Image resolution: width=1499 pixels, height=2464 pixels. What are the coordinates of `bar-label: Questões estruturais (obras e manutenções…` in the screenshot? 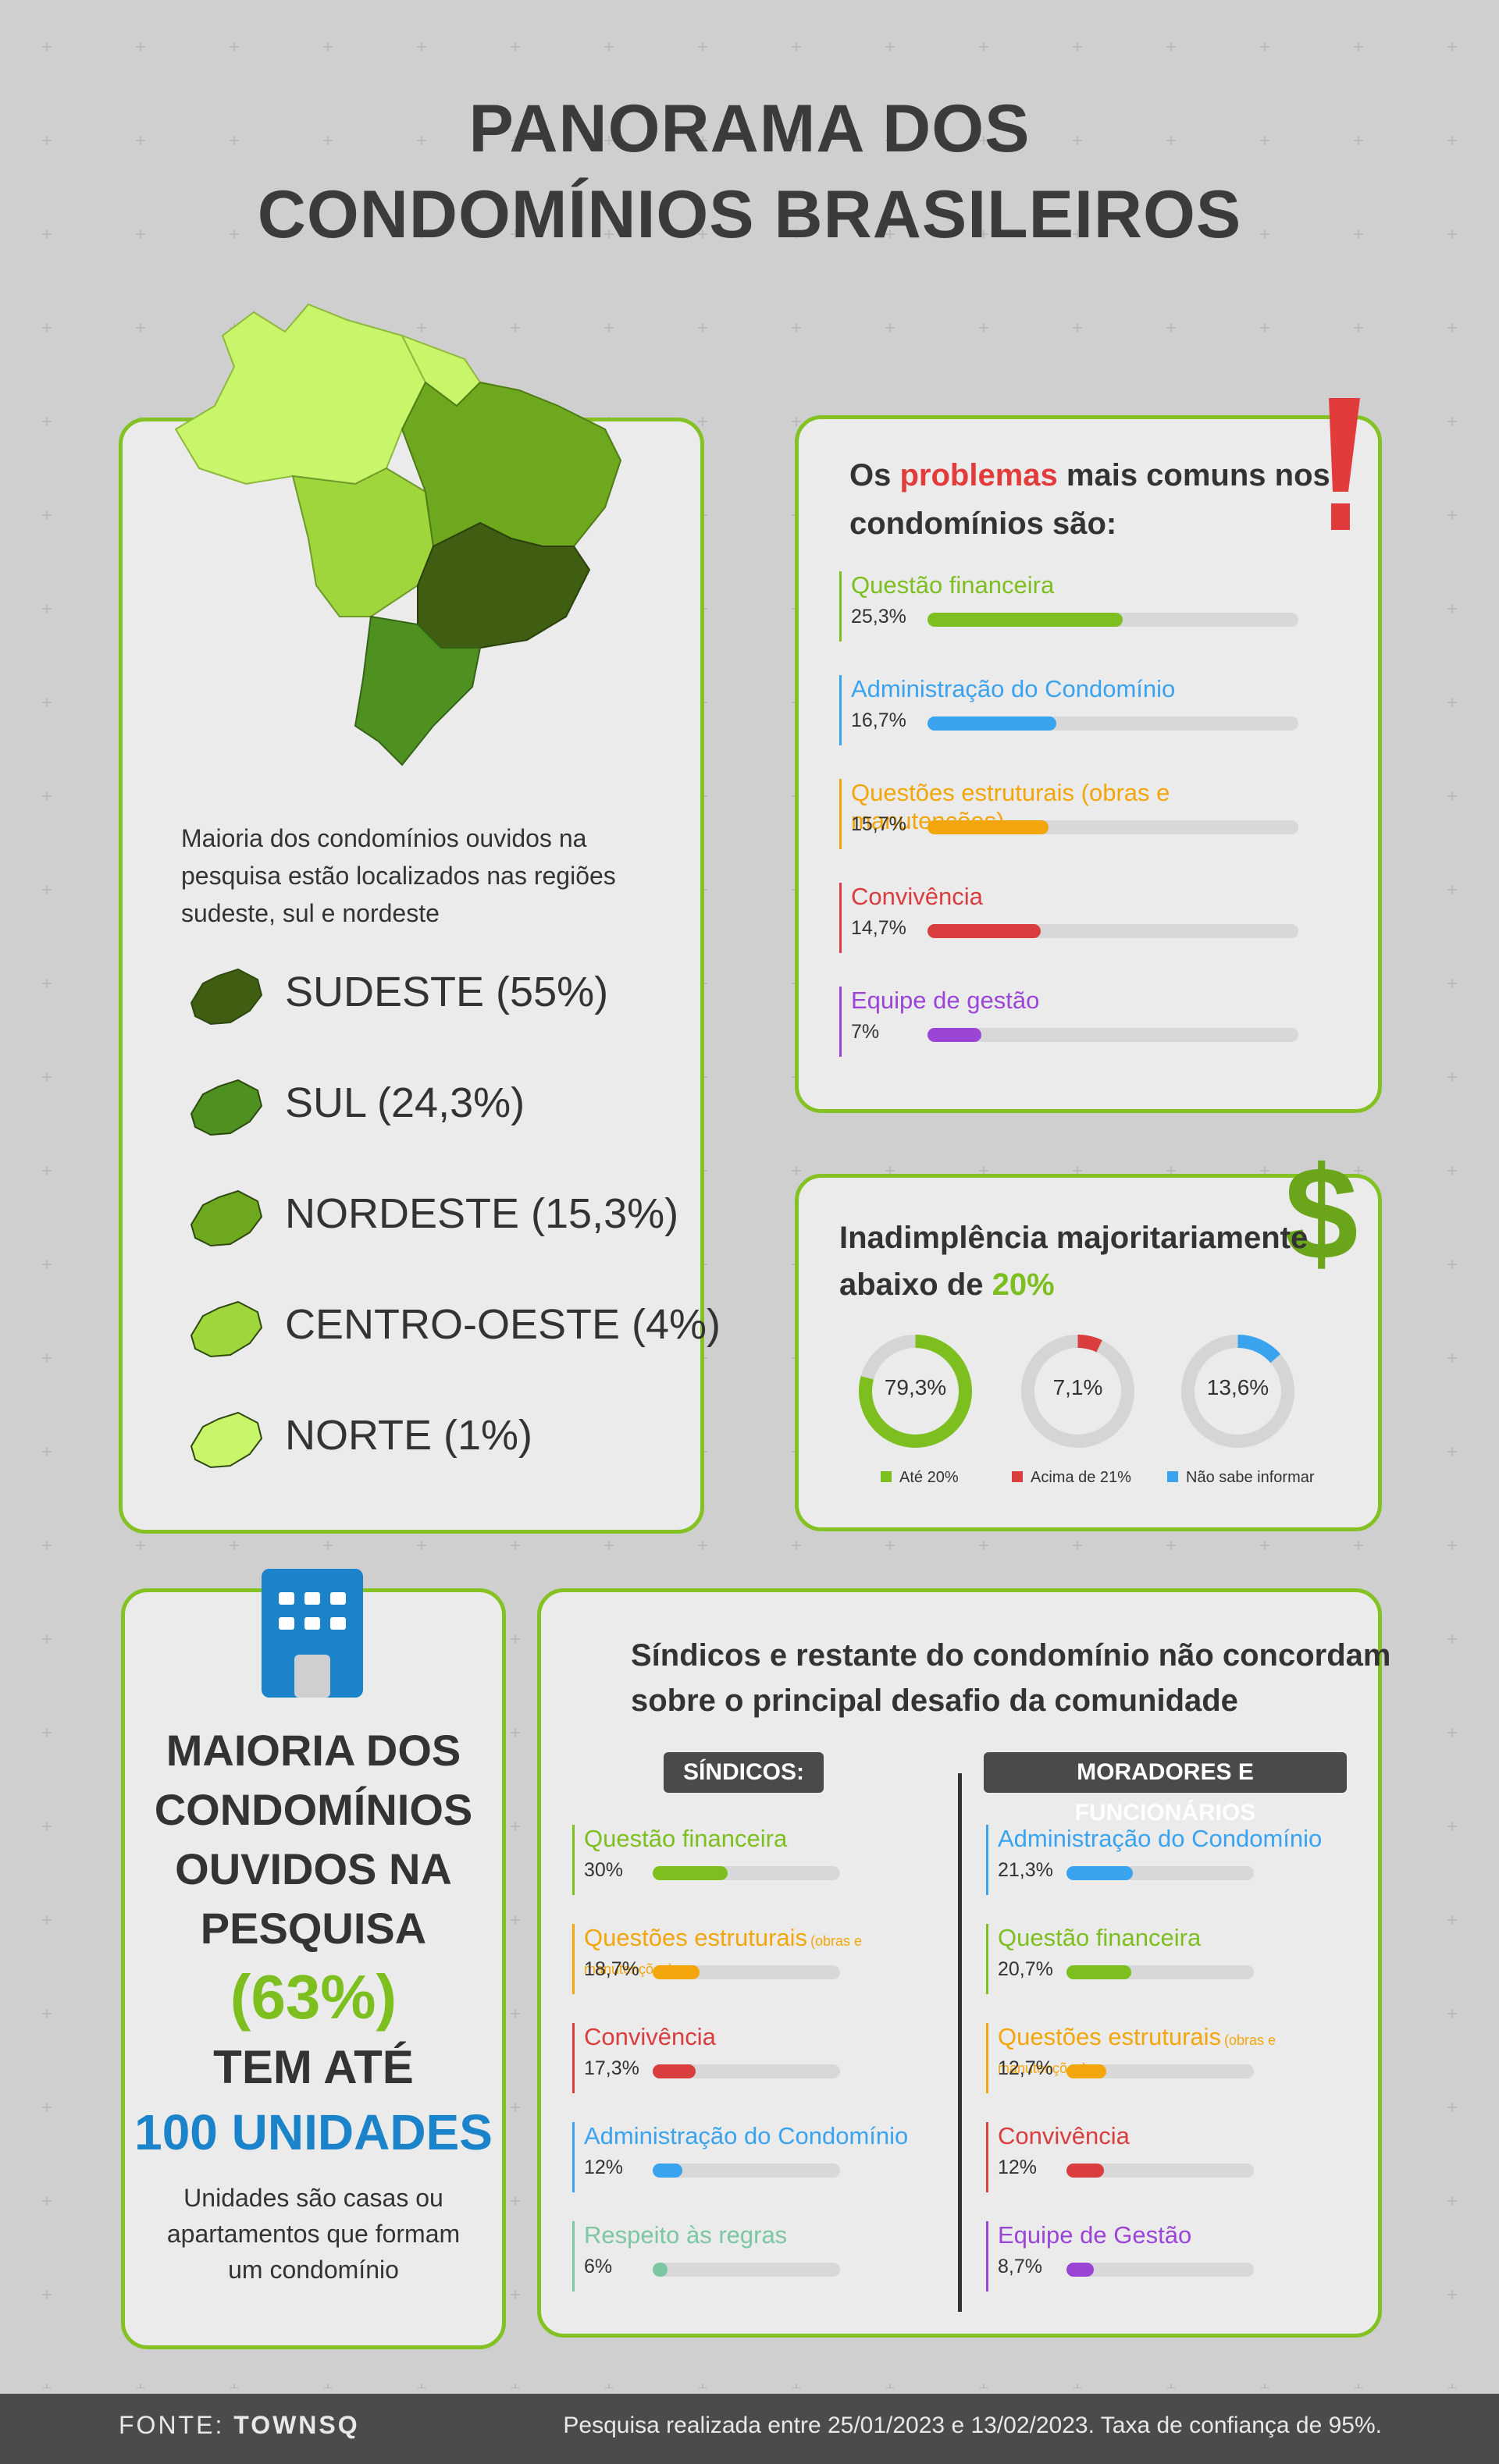 It's located at (1137, 2049).